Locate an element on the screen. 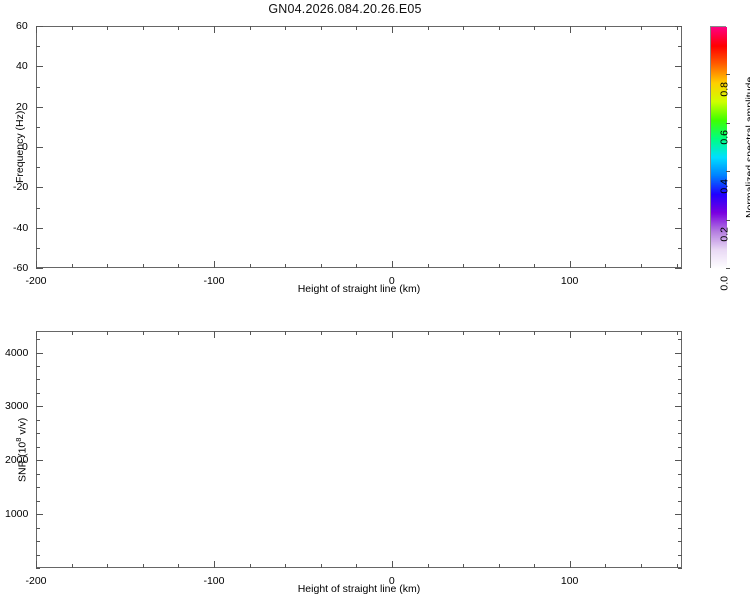  ytick-label: -20 is located at coordinates (21, 187).